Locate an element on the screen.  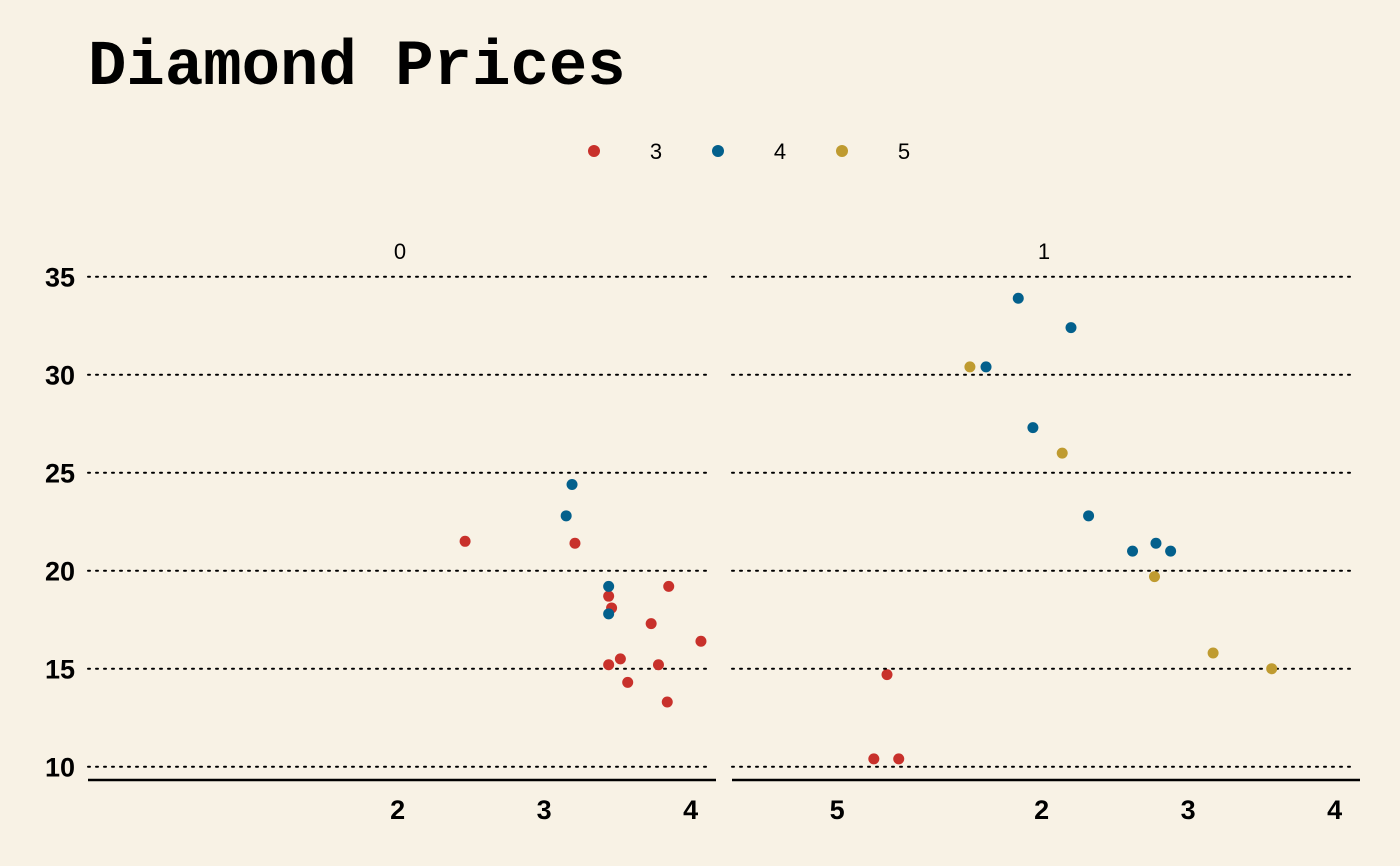
legend-label-4: 4 is located at coordinates (780, 151).